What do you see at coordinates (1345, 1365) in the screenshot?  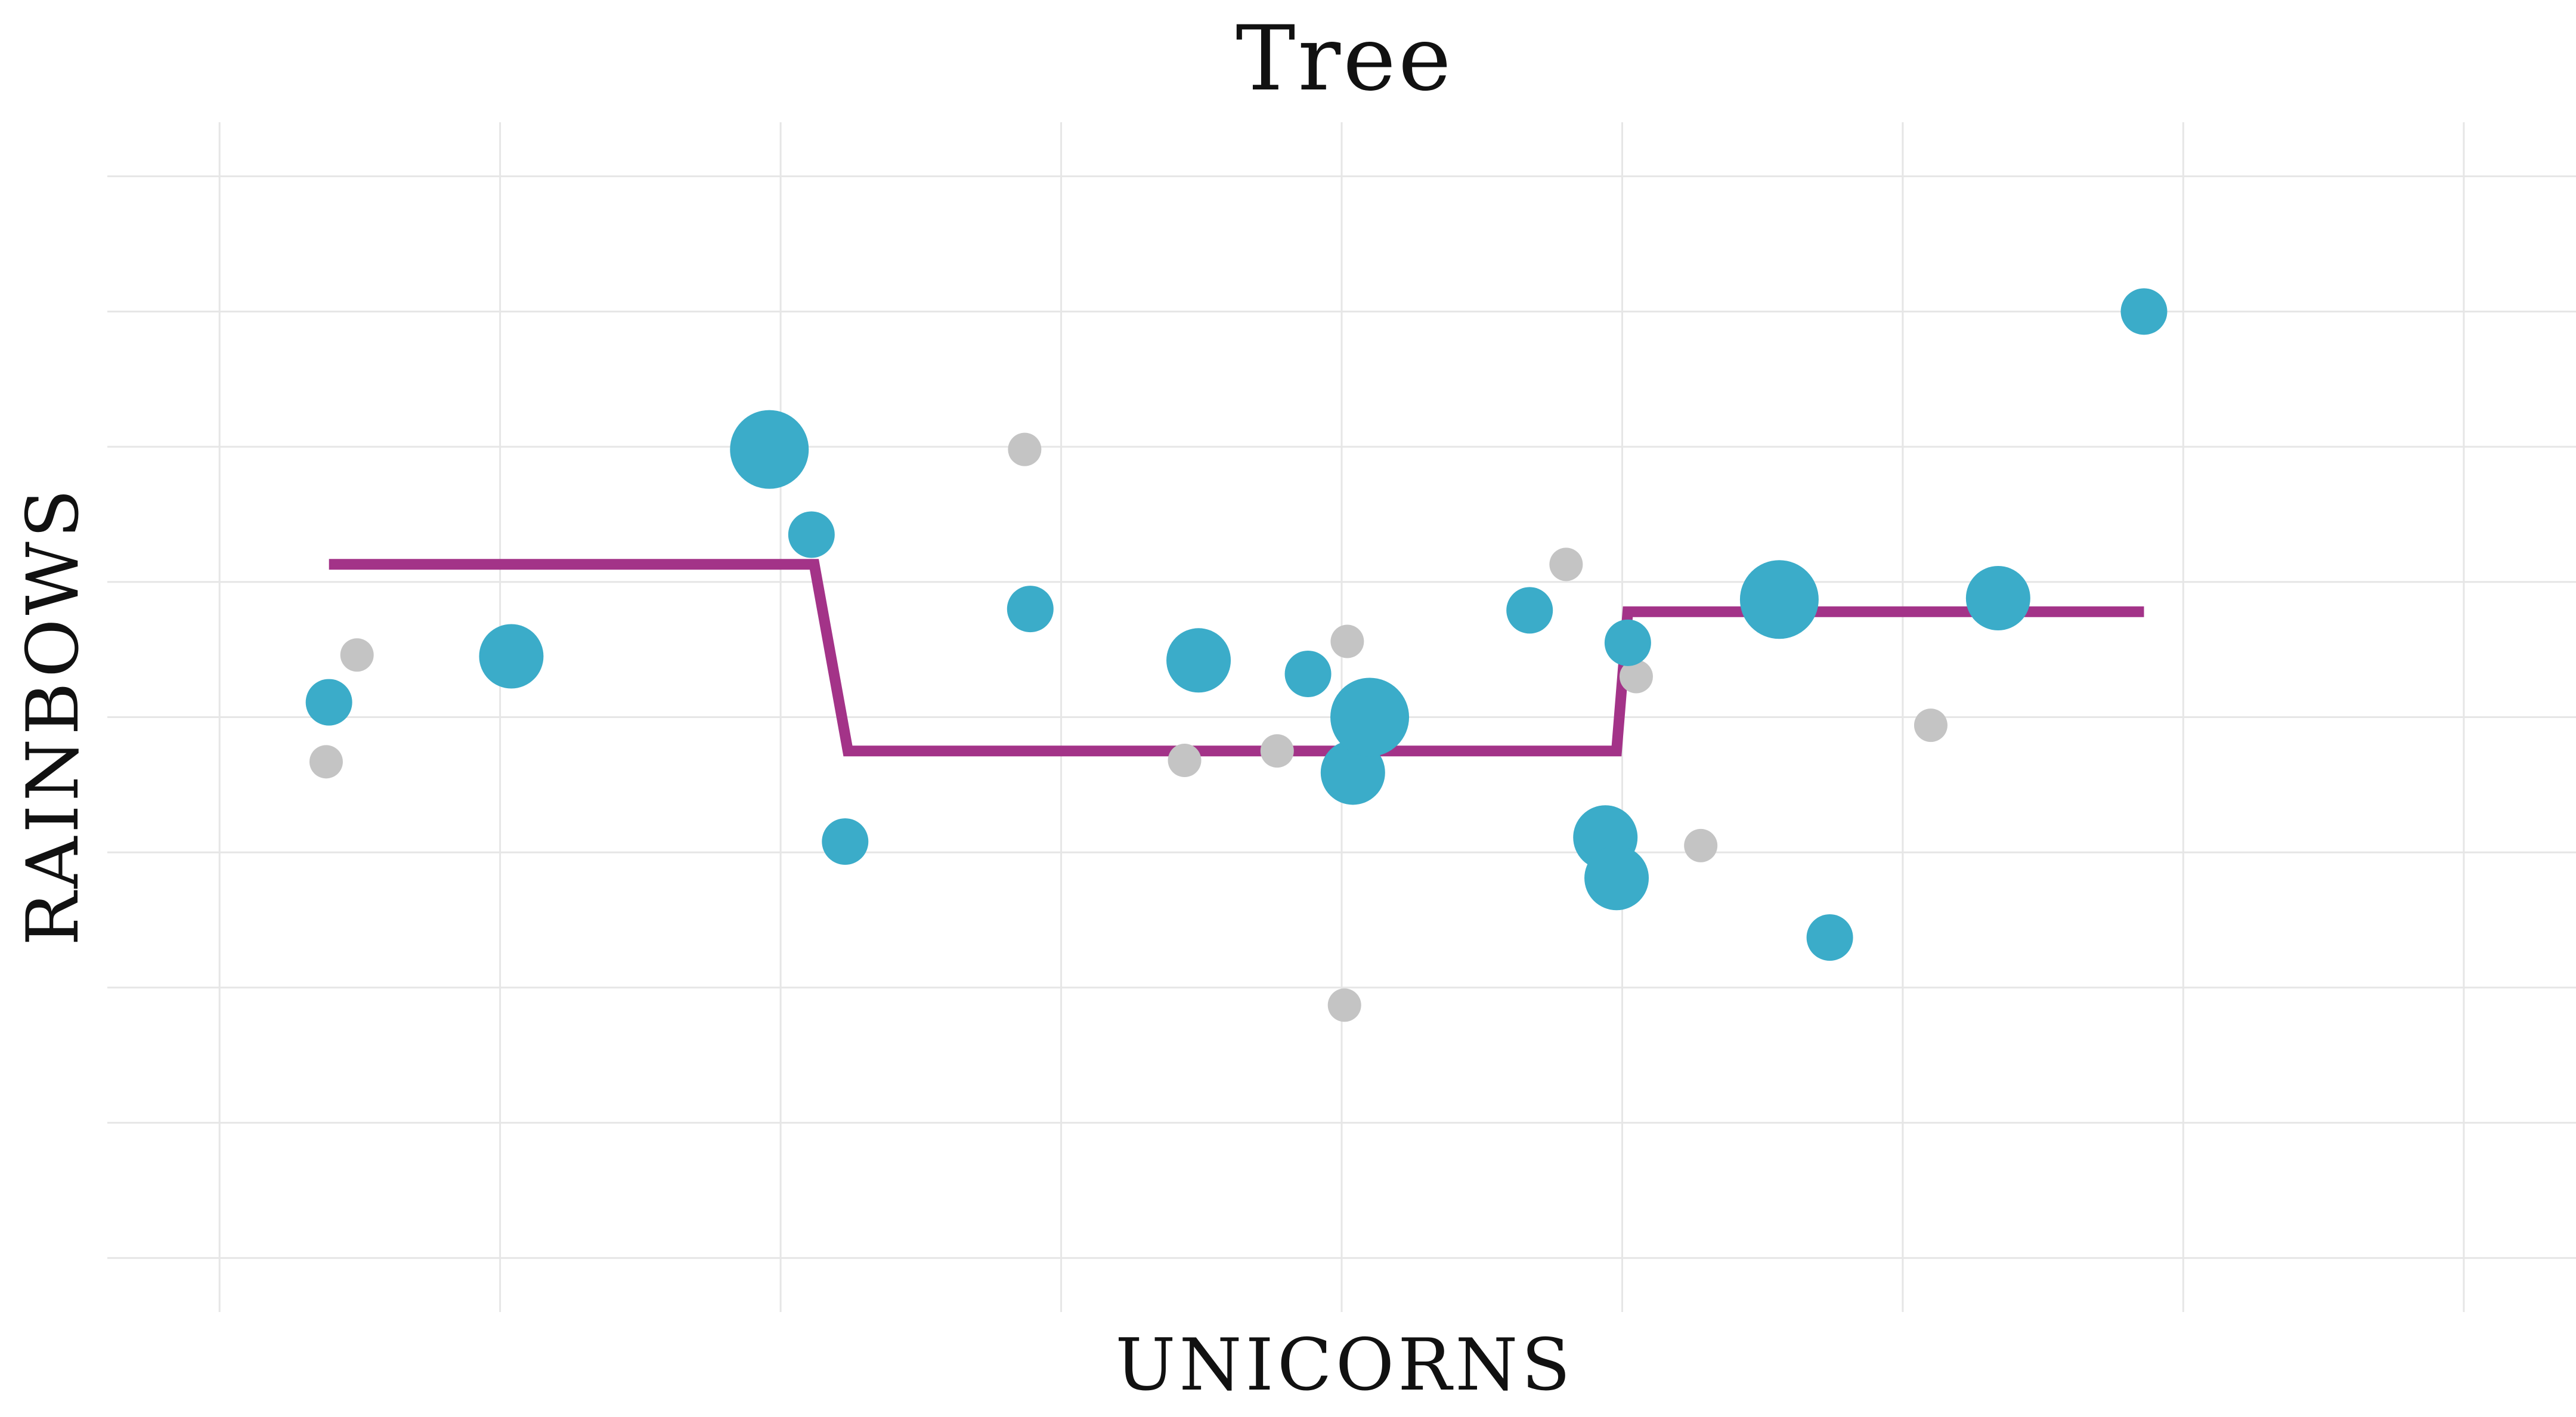 I see `x-axis-label: UNICORNS` at bounding box center [1345, 1365].